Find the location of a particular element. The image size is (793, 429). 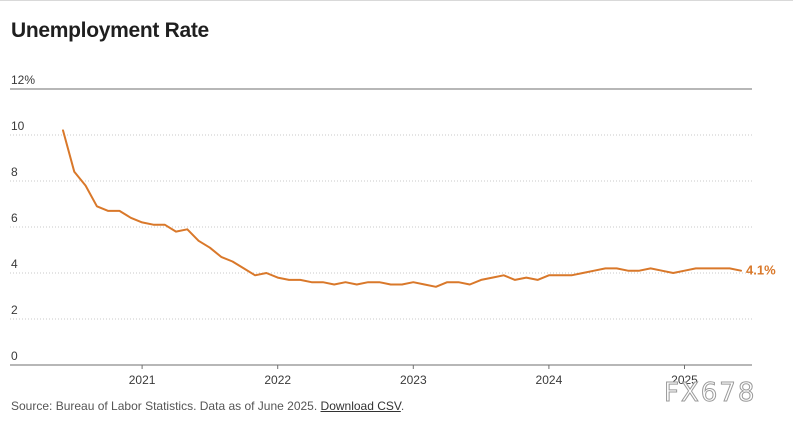

x-tick-label: 2024 is located at coordinates (549, 380).